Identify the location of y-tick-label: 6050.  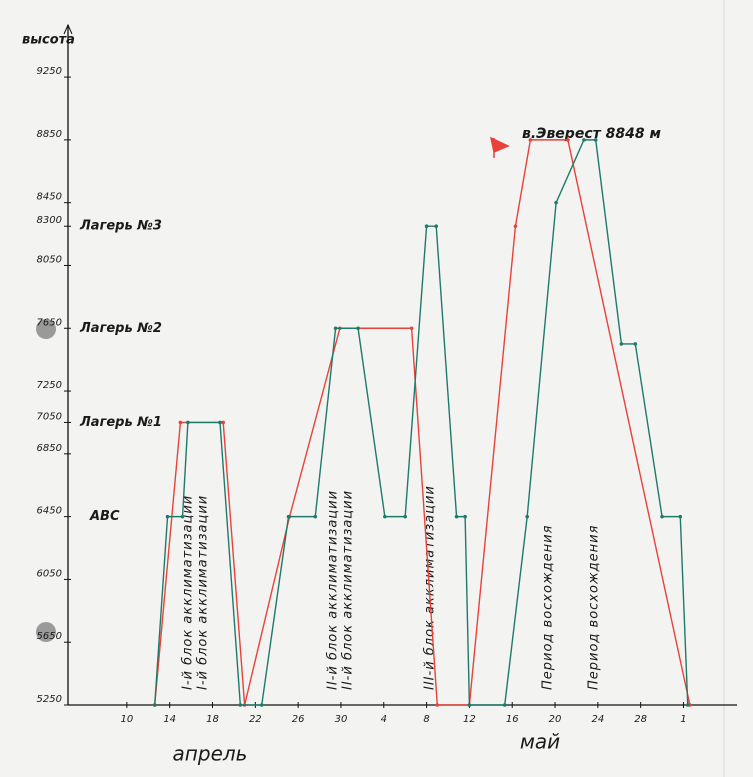
(49, 573).